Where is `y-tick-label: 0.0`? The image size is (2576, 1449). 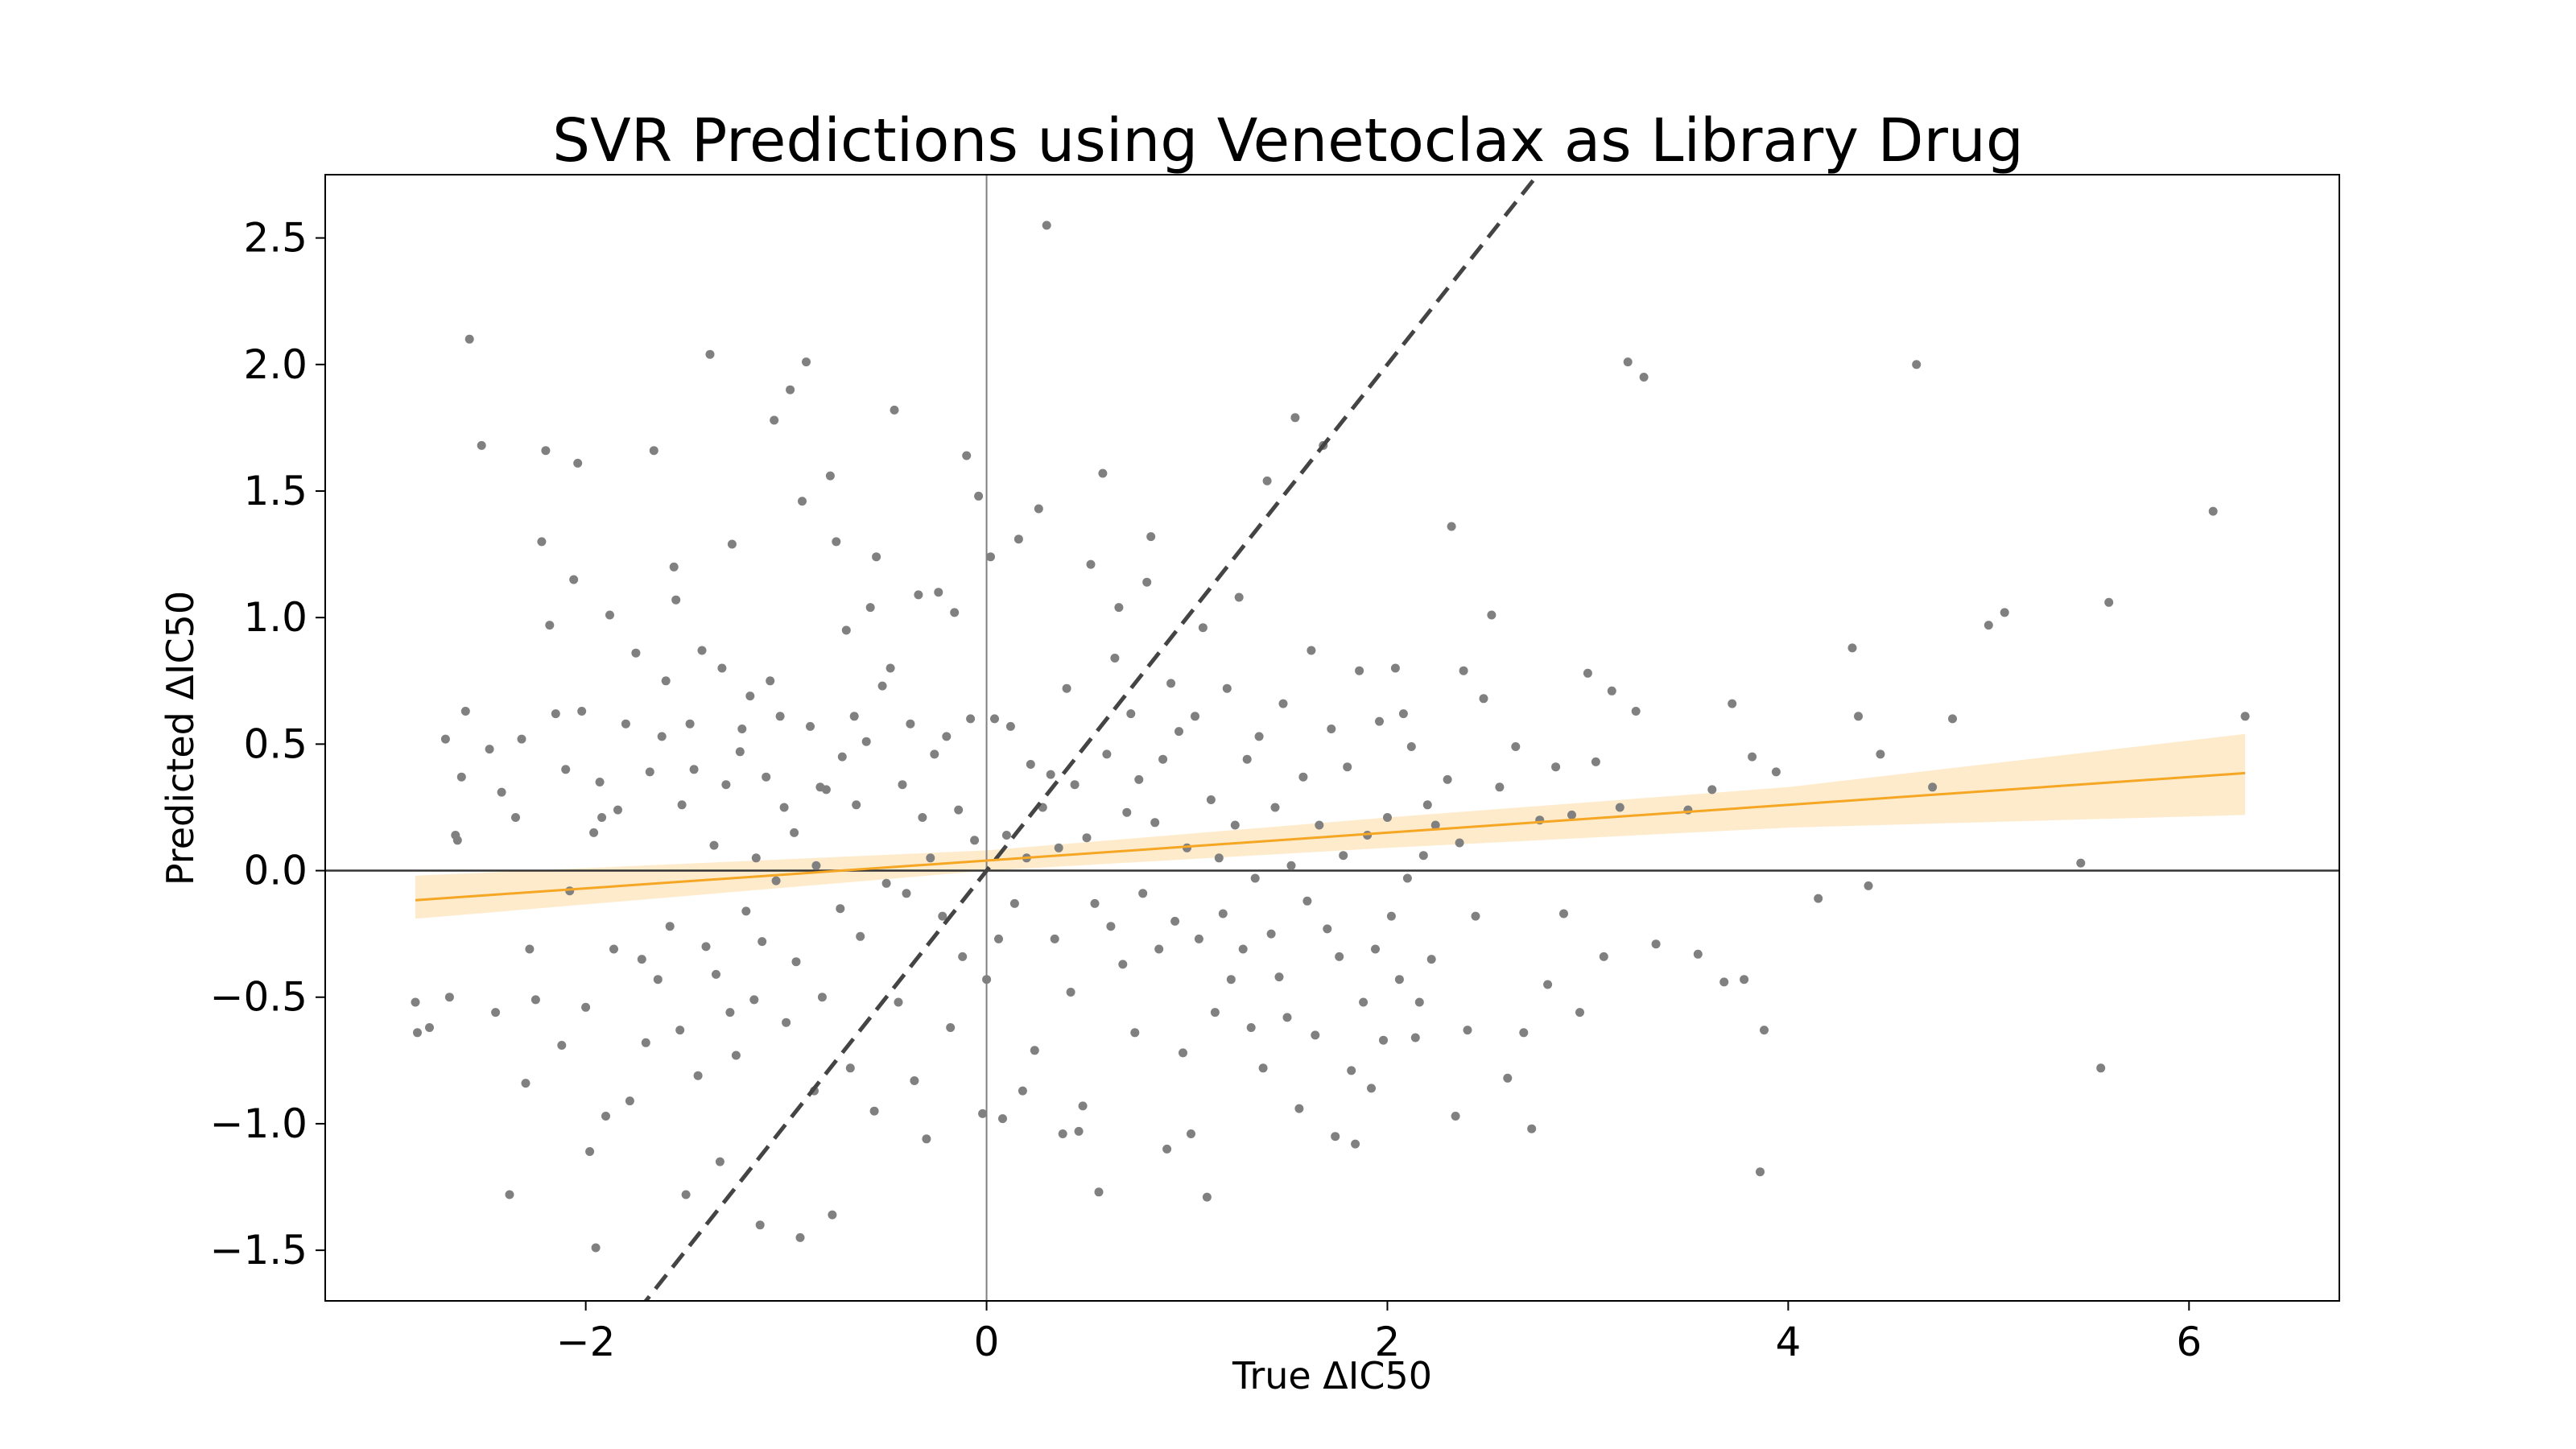 y-tick-label: 0.0 is located at coordinates (275, 871).